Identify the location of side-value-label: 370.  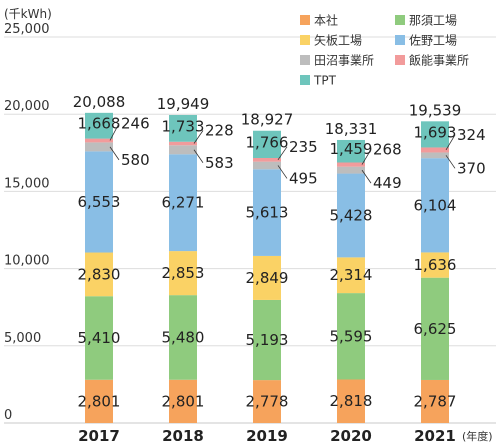
(471, 168).